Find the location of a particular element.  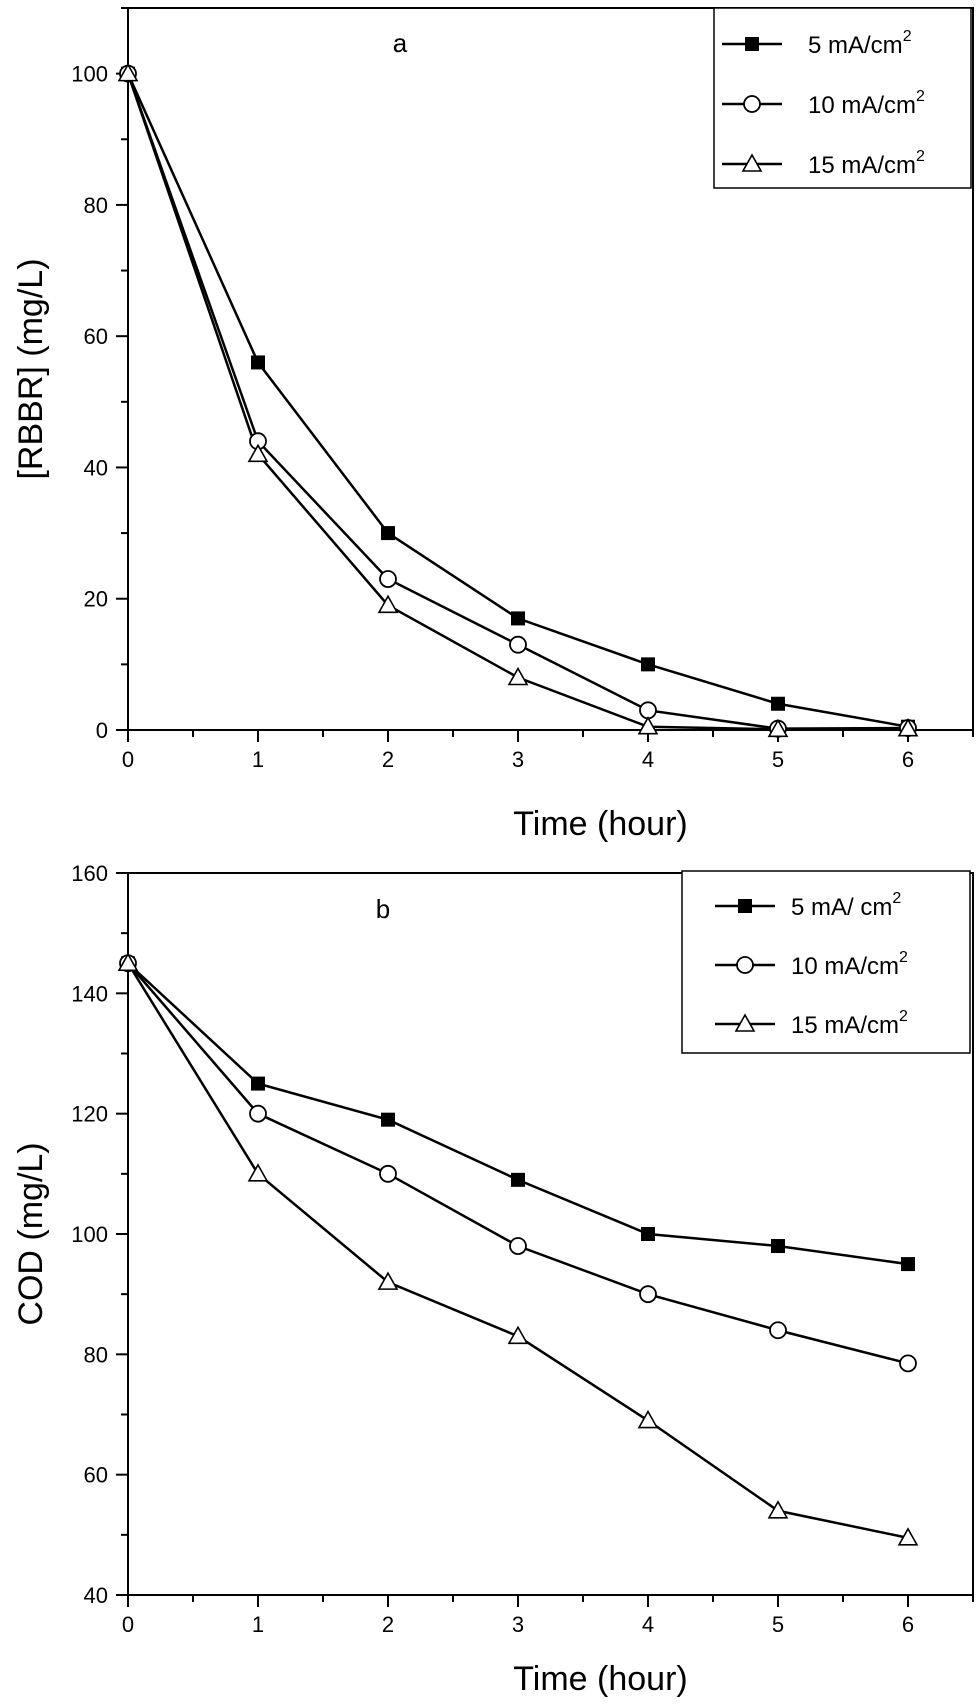

panel-label: b is located at coordinates (383, 909).